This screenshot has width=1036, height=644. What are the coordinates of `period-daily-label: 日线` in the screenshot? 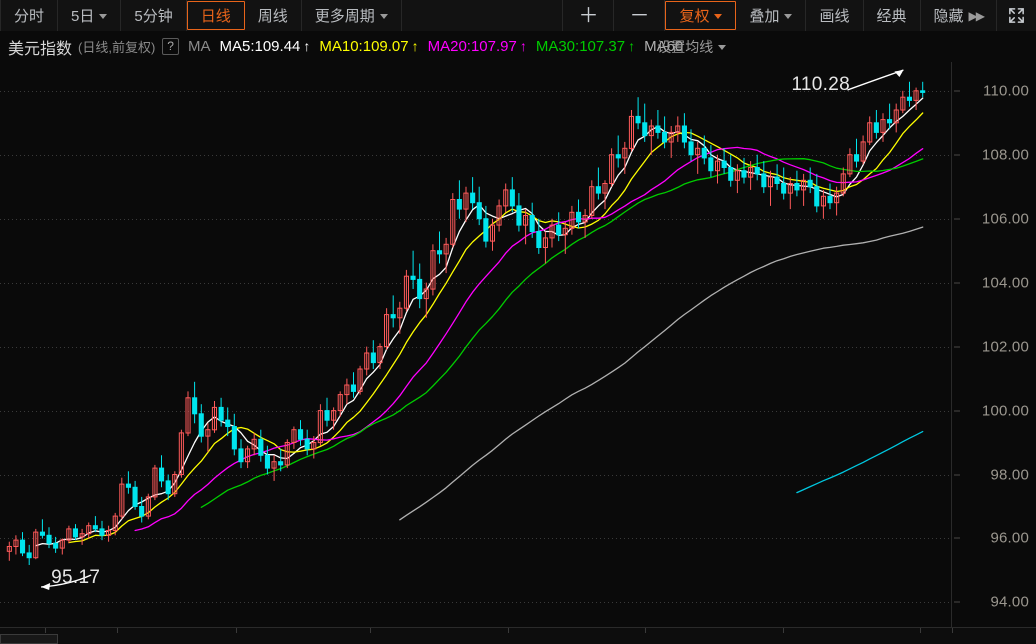 It's located at (215, 16).